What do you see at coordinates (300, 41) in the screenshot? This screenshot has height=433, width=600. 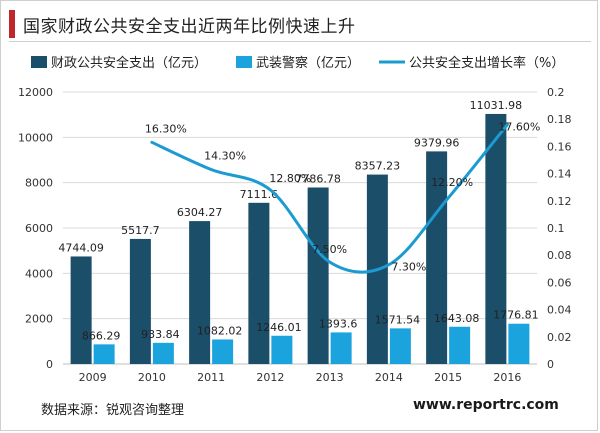 I see `title-divider` at bounding box center [300, 41].